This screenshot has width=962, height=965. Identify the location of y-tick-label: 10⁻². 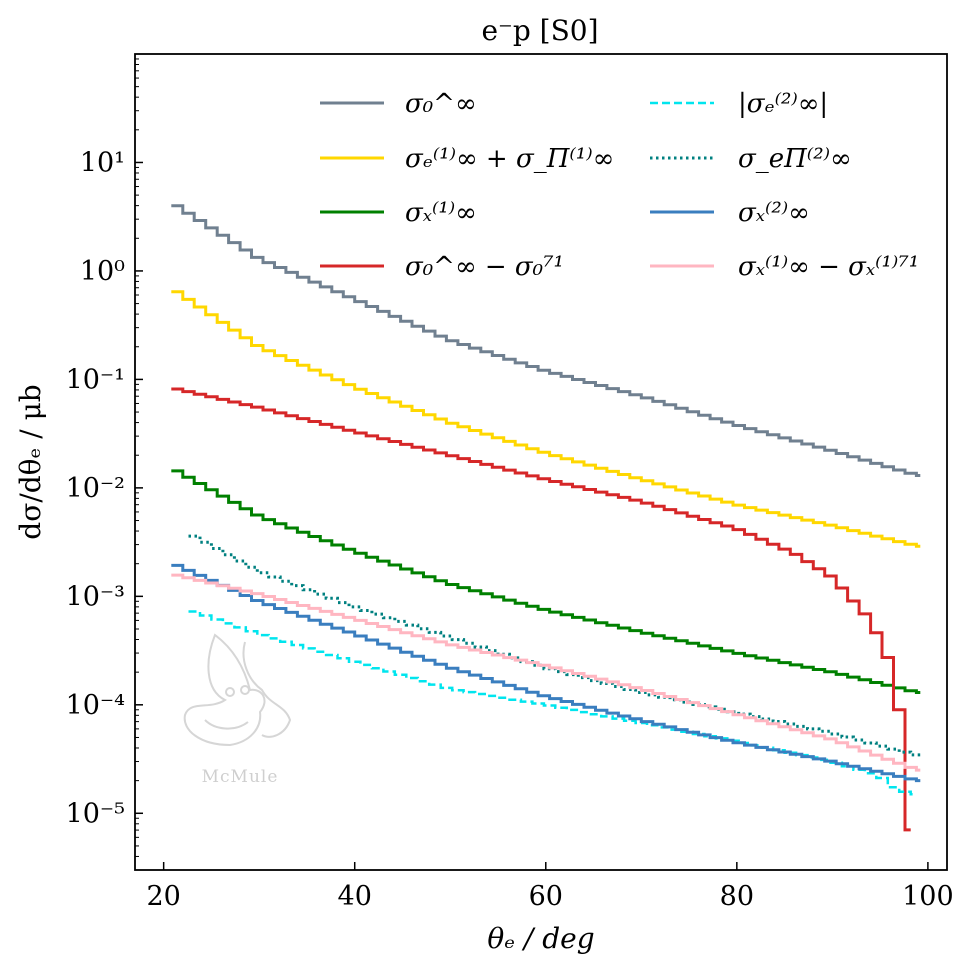
(95, 488).